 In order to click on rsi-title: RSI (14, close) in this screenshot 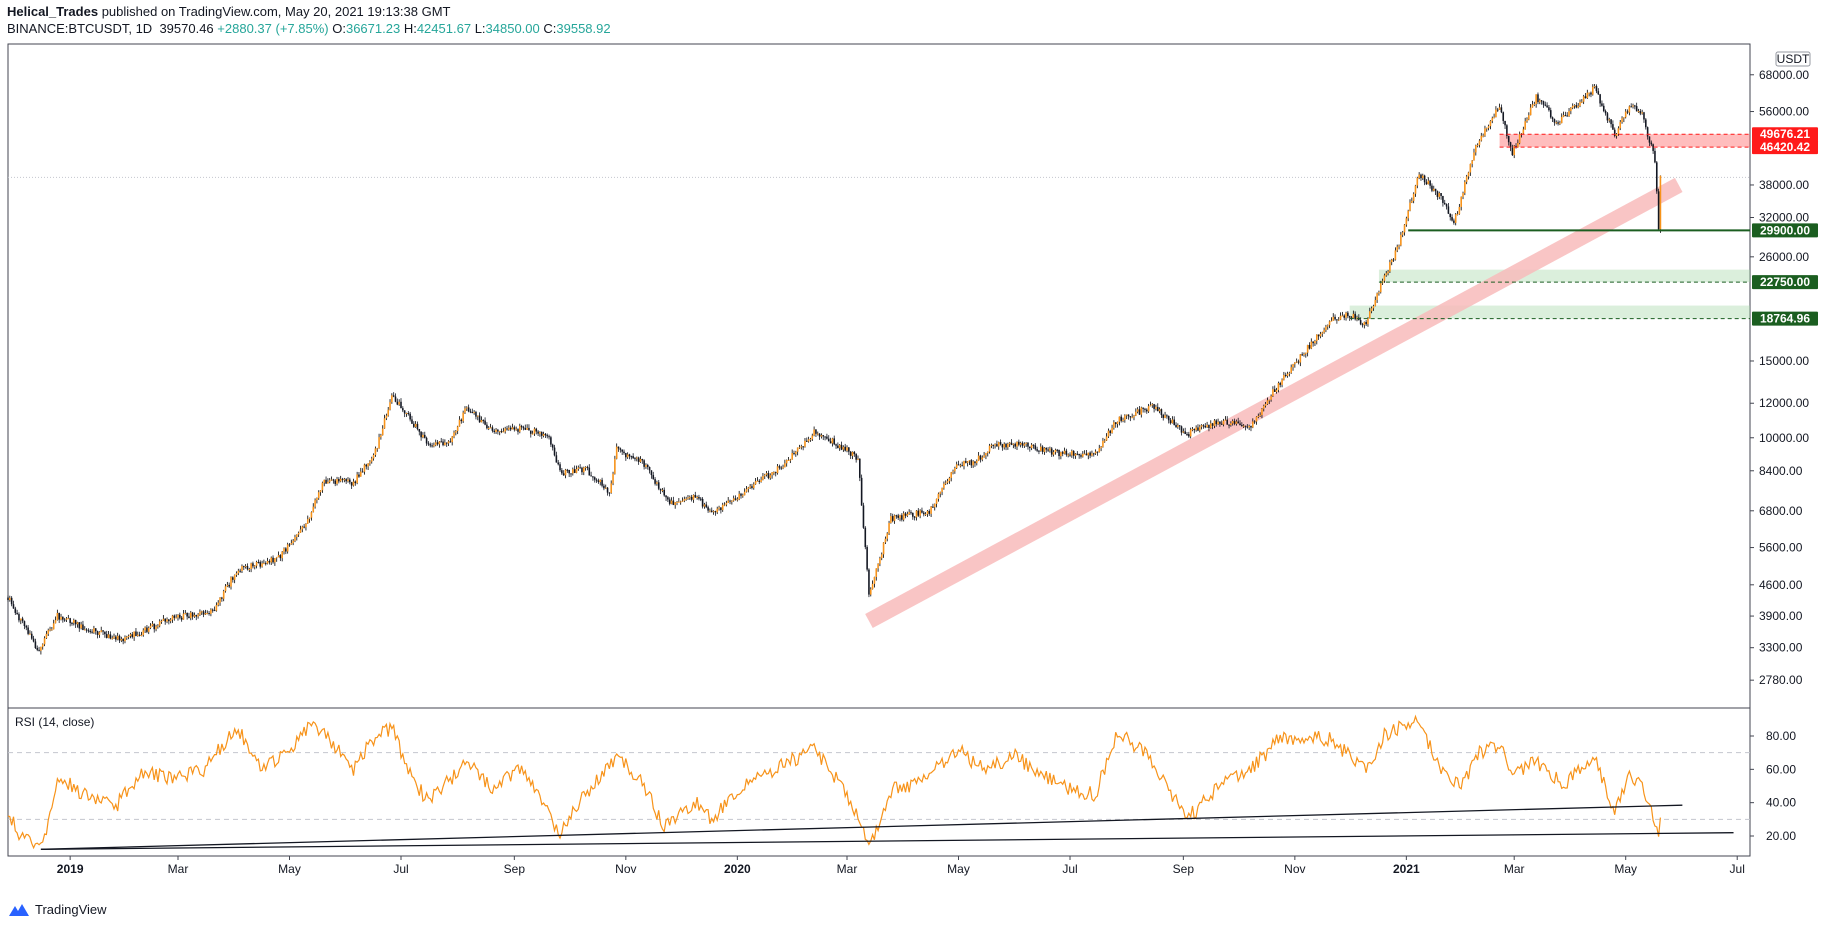, I will do `click(54, 722)`.